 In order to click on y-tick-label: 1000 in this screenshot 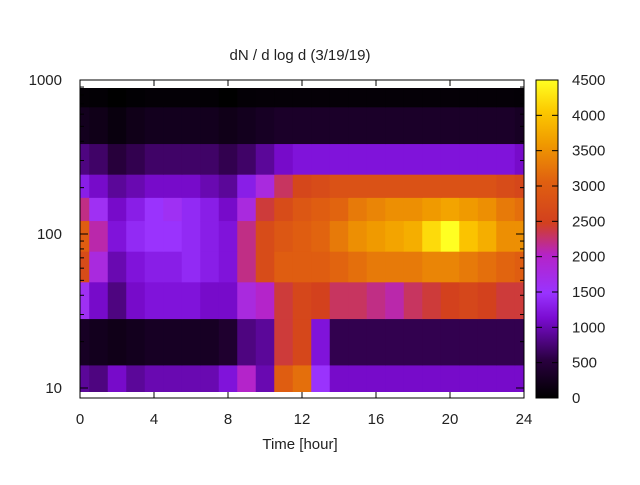, I will do `click(45, 80)`.